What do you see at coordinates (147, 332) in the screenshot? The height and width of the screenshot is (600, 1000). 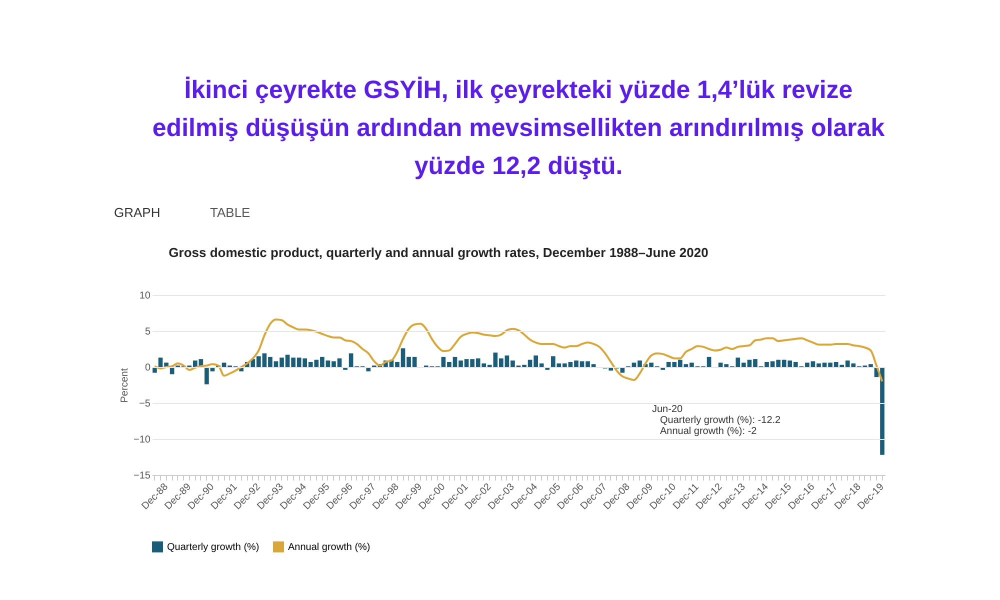 I see `y-tick-label: 5` at bounding box center [147, 332].